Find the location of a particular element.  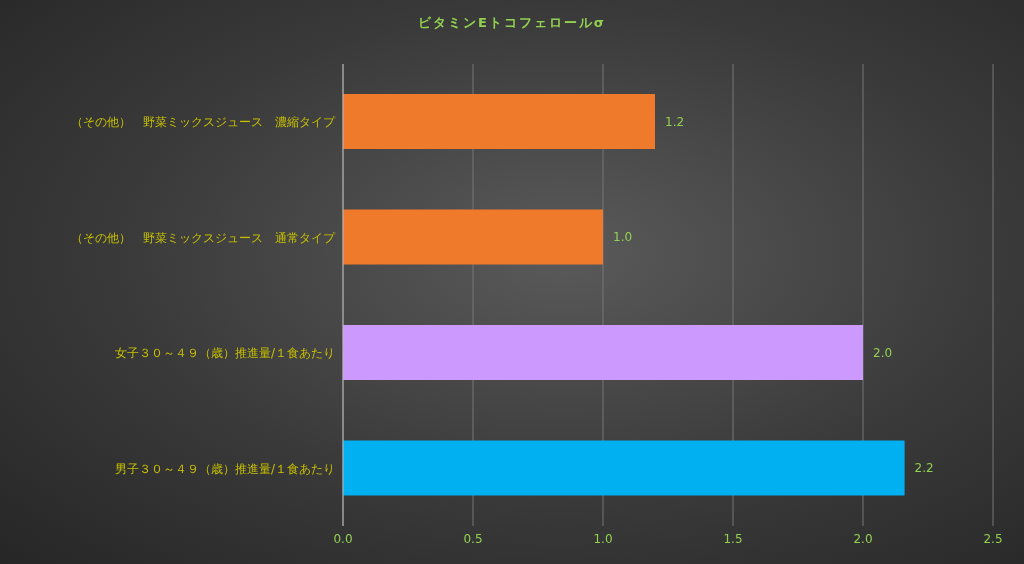

data-label: 2.0 is located at coordinates (883, 352).